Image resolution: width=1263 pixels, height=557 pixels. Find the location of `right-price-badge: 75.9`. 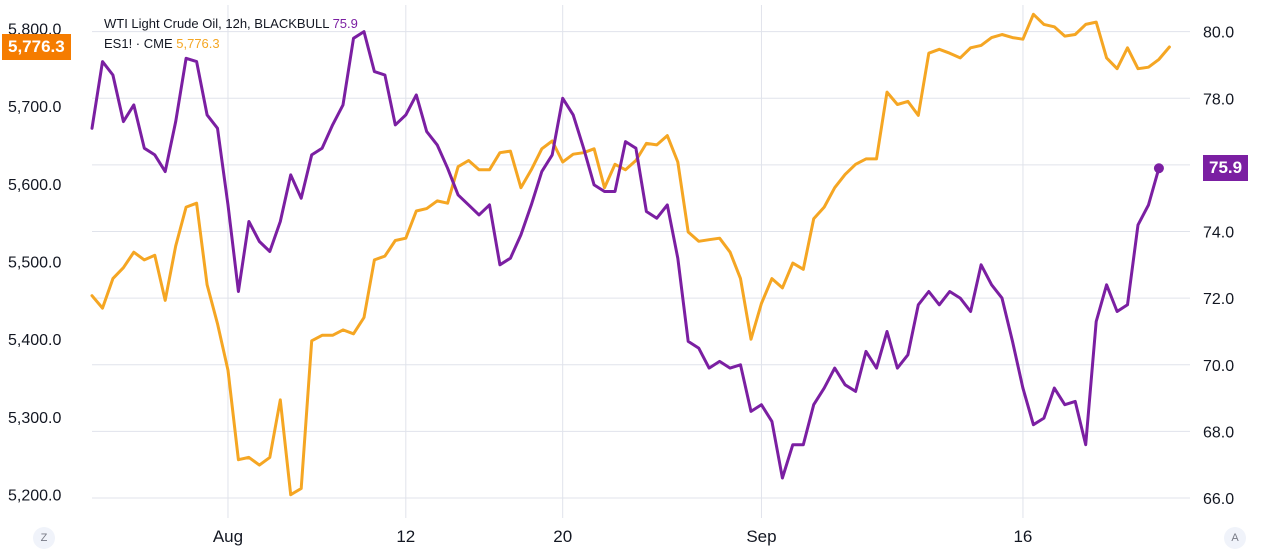

right-price-badge: 75.9 is located at coordinates (1225, 168).